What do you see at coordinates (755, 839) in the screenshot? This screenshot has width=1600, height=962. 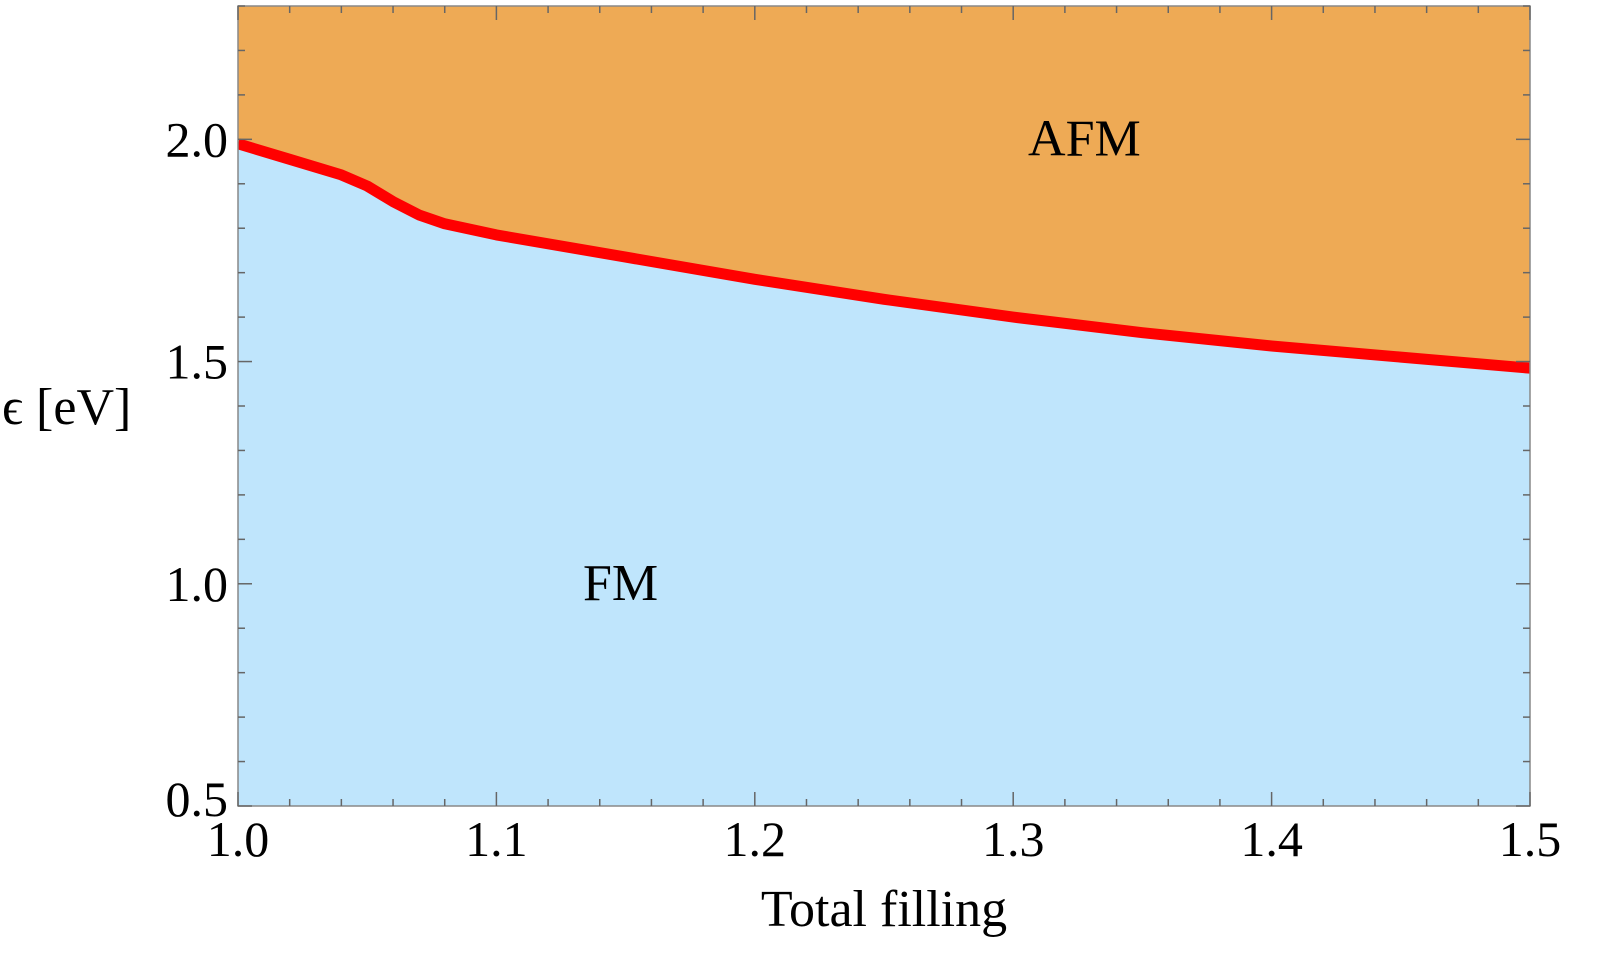 I see `x-tick-label: 1.2` at bounding box center [755, 839].